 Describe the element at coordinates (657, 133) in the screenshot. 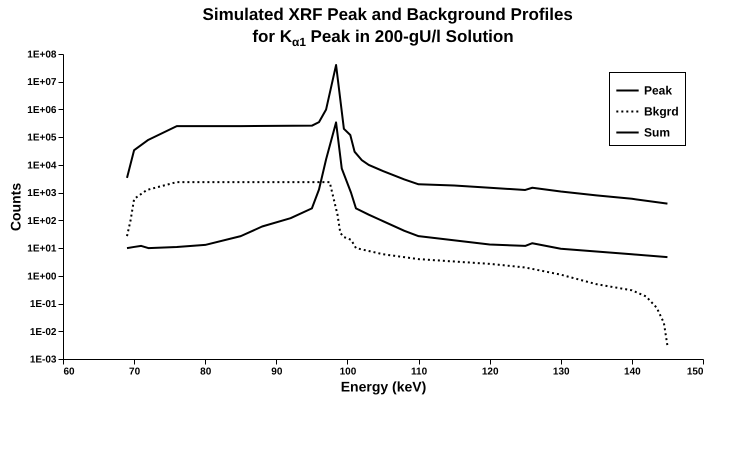

I see `legend-label: Sum` at that location.